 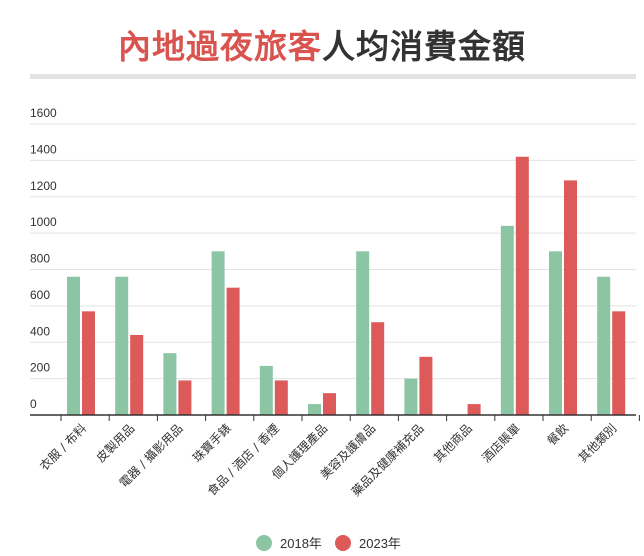 What do you see at coordinates (62, 447) in the screenshot?
I see `x-category-label-0: 衣服 / 布料` at bounding box center [62, 447].